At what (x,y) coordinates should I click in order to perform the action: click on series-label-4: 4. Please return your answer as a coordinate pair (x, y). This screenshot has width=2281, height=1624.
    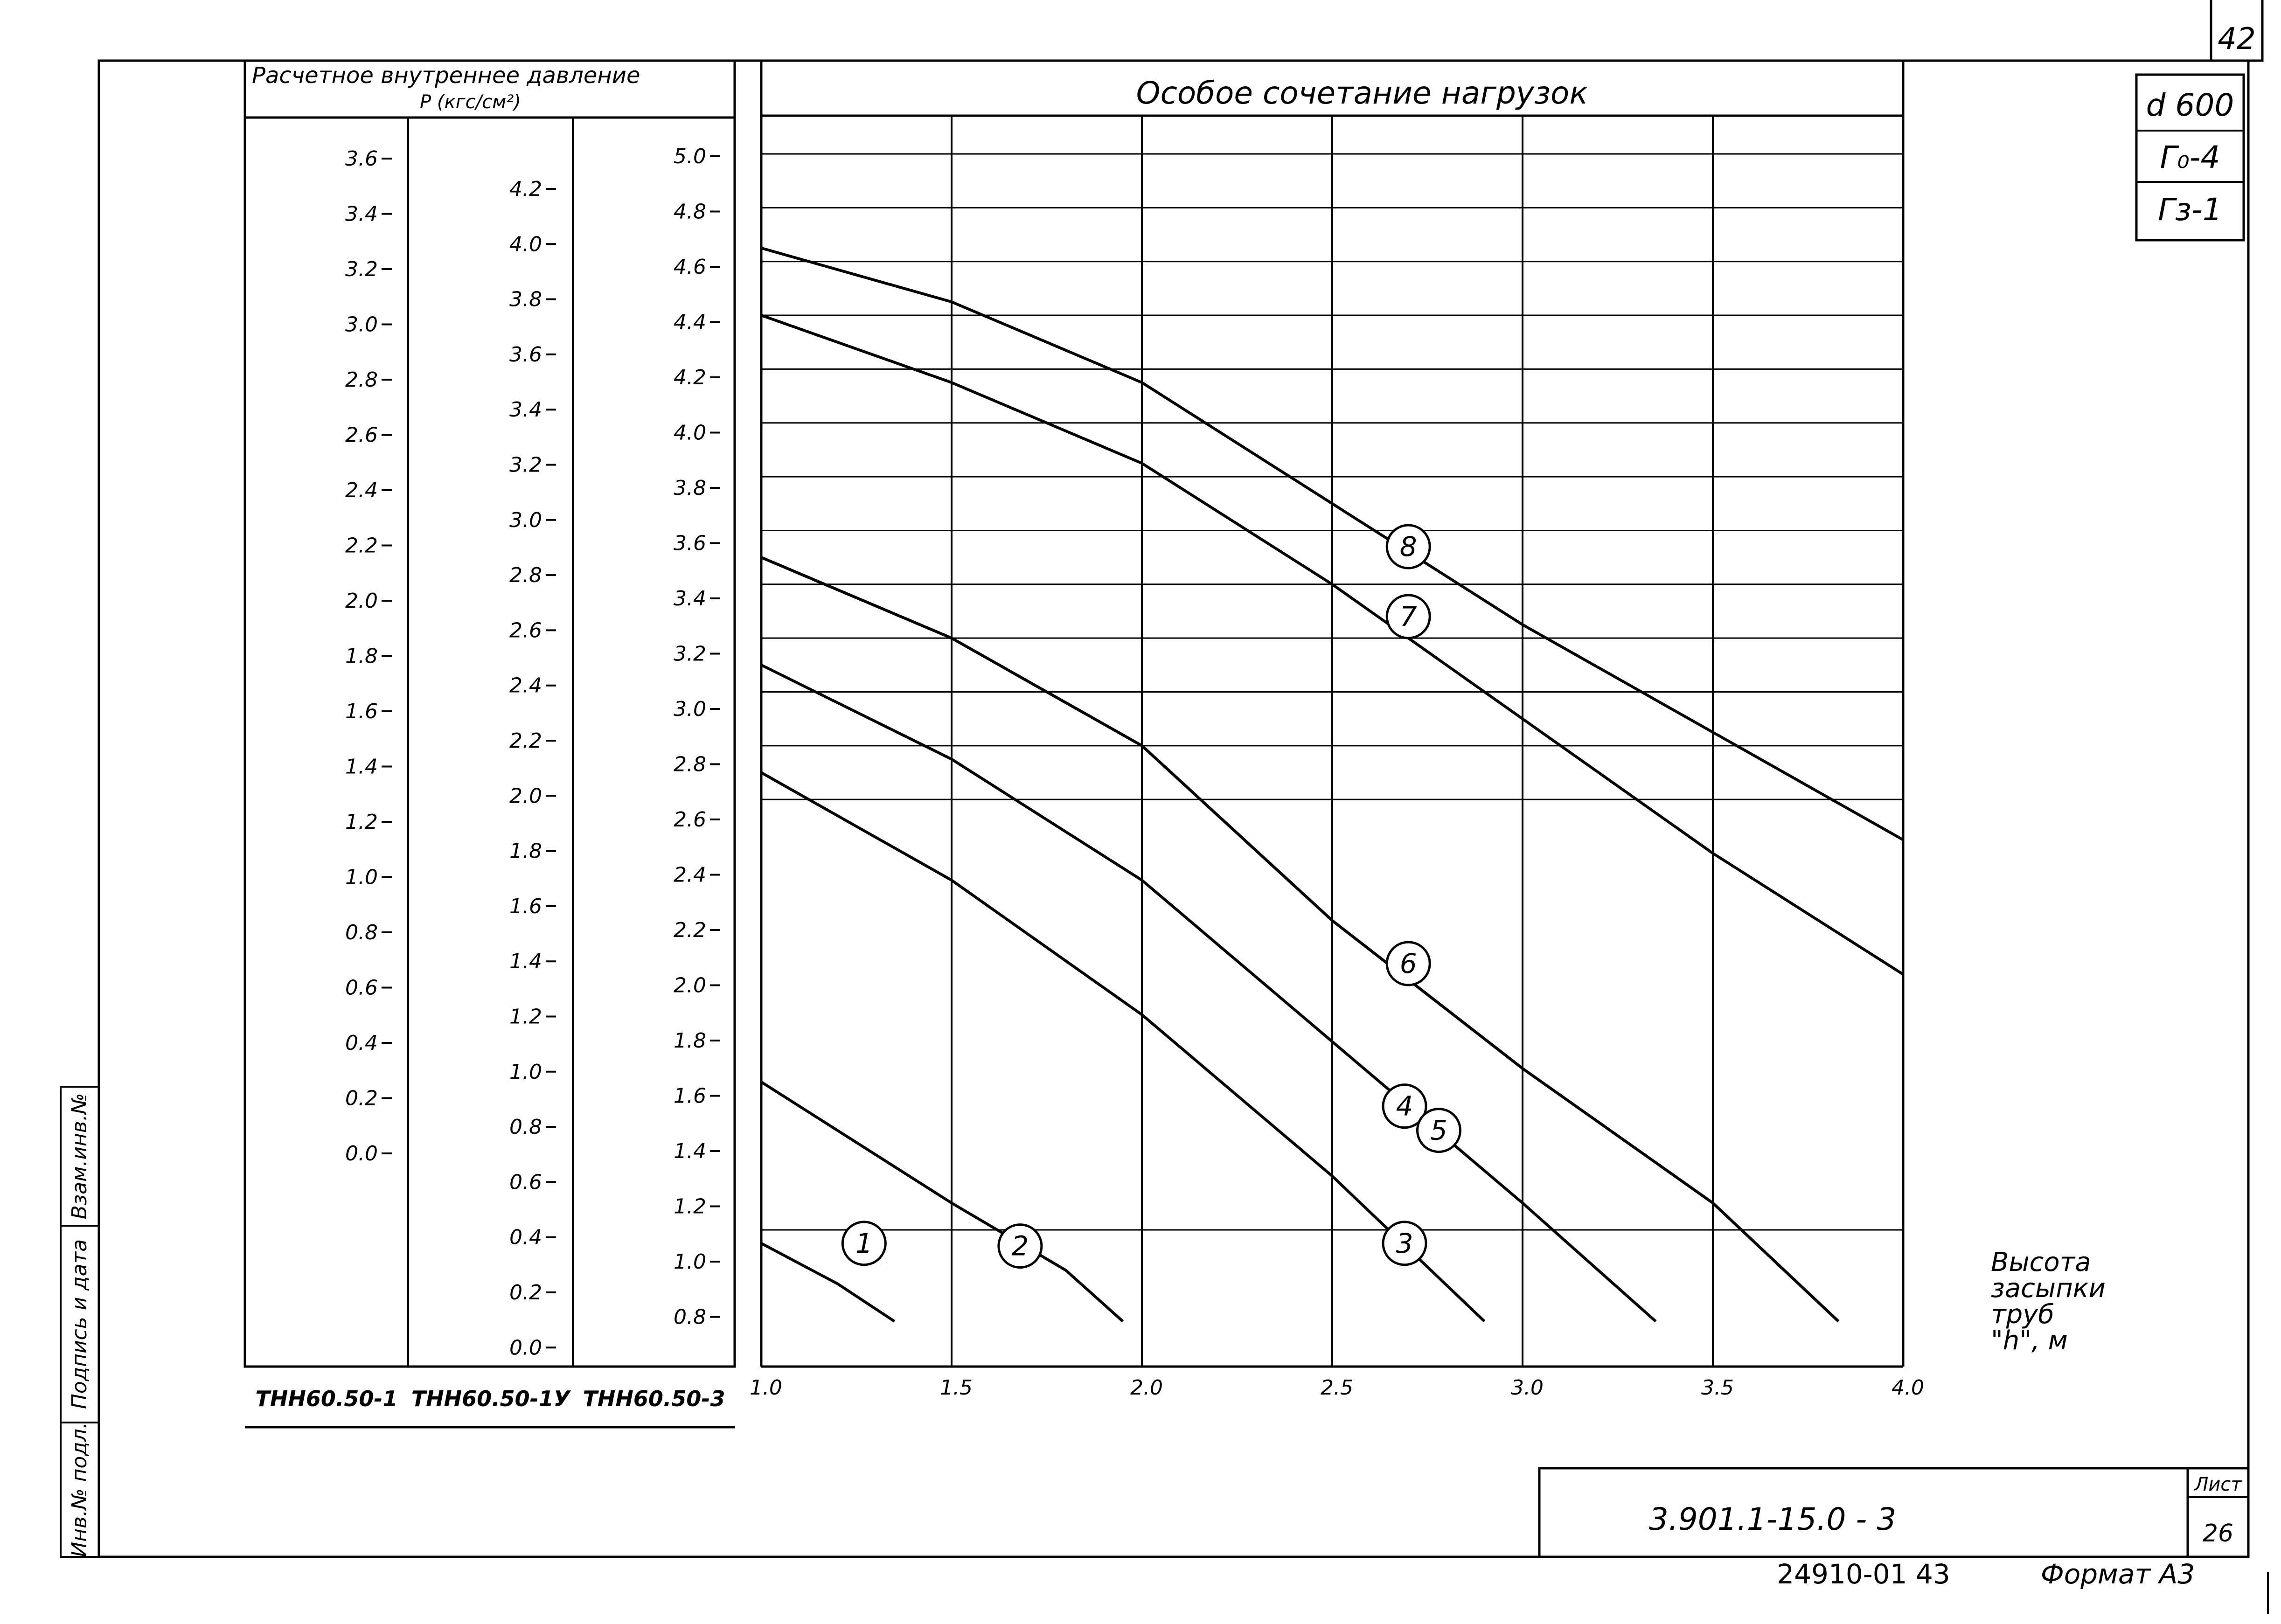
    Looking at the image, I should click on (1404, 1106).